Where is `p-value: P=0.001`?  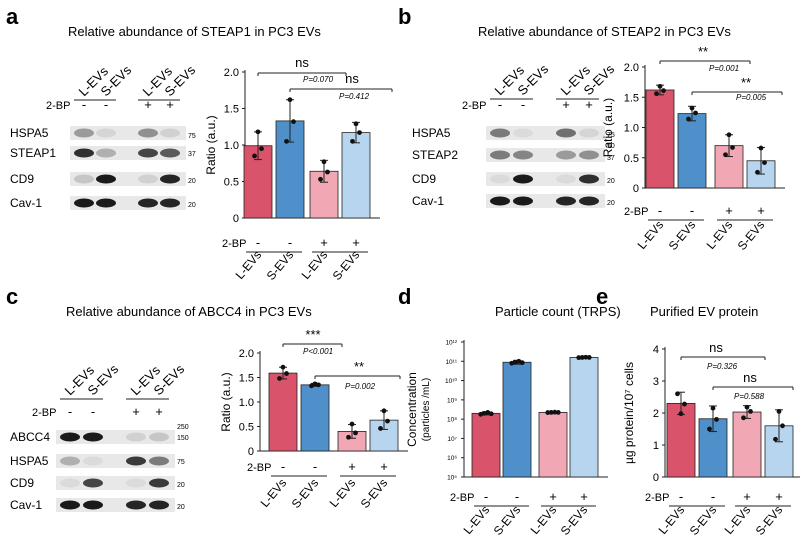
p-value: P=0.001 is located at coordinates (724, 68).